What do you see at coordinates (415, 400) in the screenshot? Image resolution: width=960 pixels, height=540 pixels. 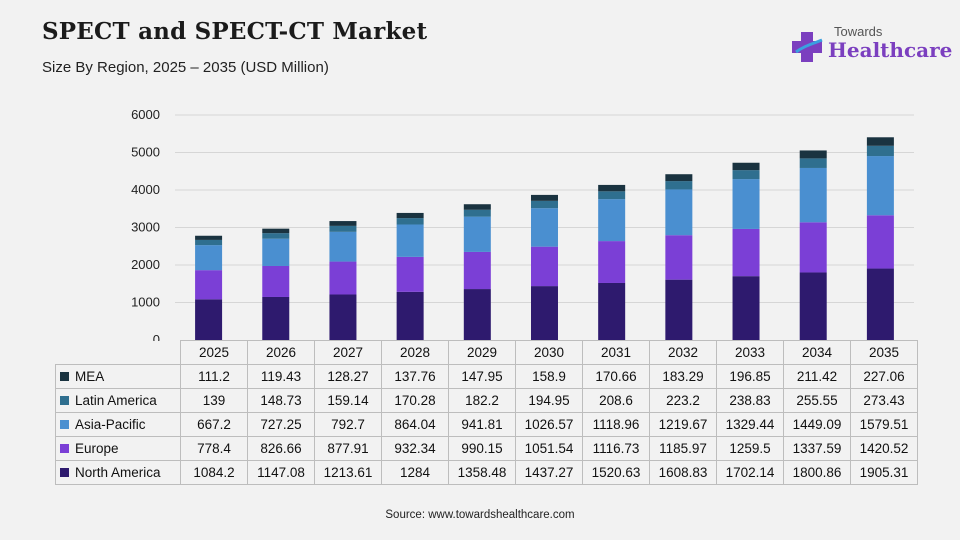 I see `data-label: 170.28` at bounding box center [415, 400].